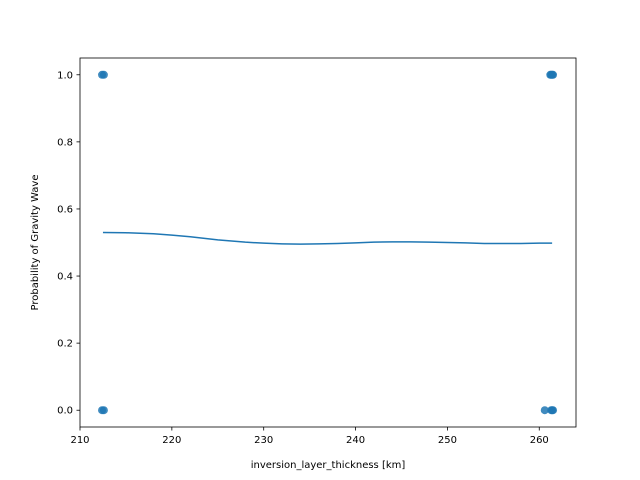 The image size is (640, 480). I want to click on y-tick-label: 0.2, so click(65, 344).